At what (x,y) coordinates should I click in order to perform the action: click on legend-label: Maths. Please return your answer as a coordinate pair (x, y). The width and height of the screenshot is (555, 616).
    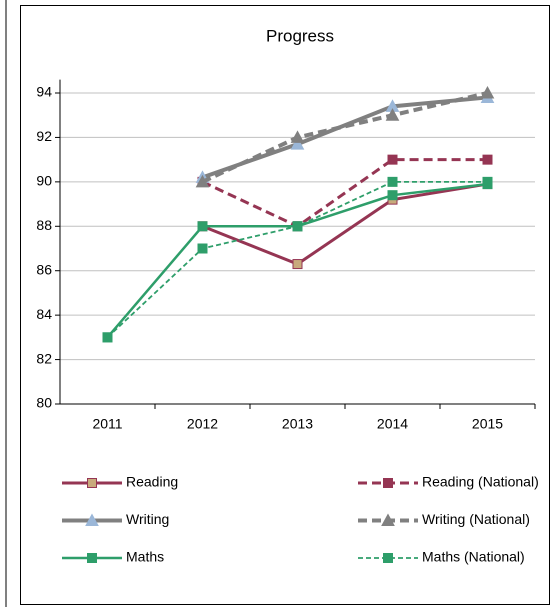
    Looking at the image, I should click on (145, 557).